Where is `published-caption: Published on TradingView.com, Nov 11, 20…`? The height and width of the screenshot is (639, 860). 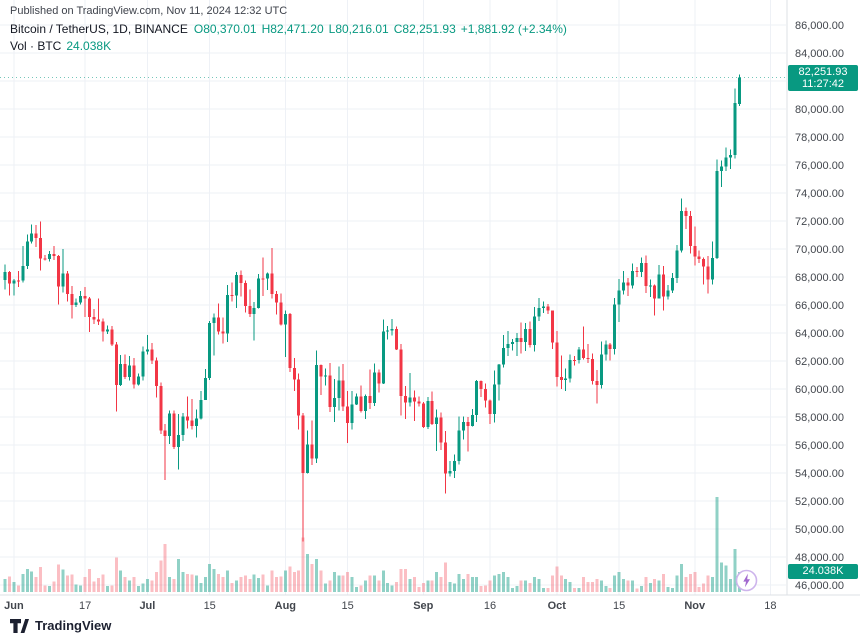
published-caption: Published on TradingView.com, Nov 11, 20… is located at coordinates (149, 11).